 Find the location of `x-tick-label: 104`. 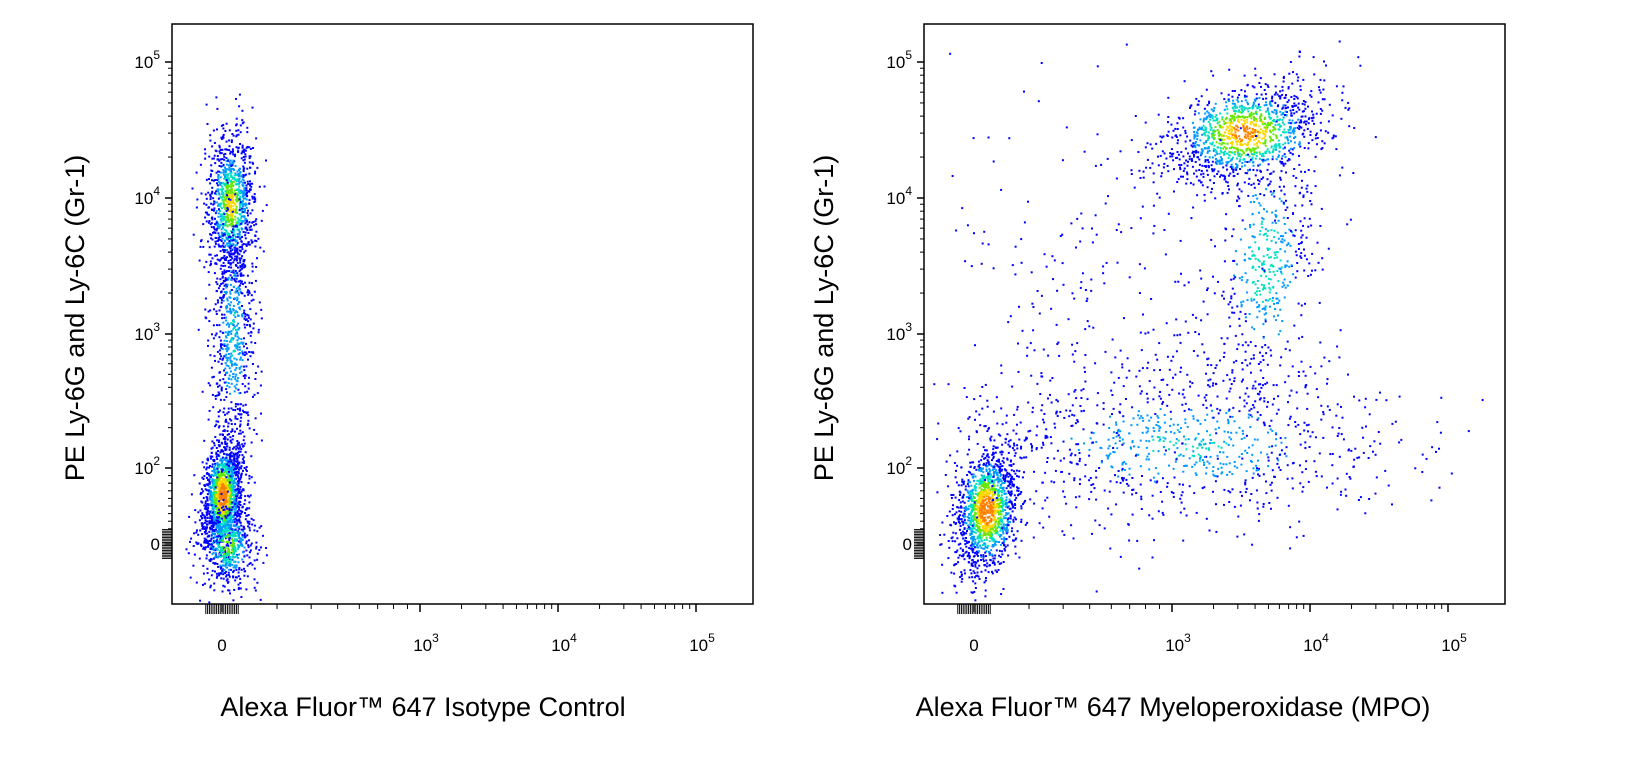

x-tick-label: 104 is located at coordinates (564, 643).